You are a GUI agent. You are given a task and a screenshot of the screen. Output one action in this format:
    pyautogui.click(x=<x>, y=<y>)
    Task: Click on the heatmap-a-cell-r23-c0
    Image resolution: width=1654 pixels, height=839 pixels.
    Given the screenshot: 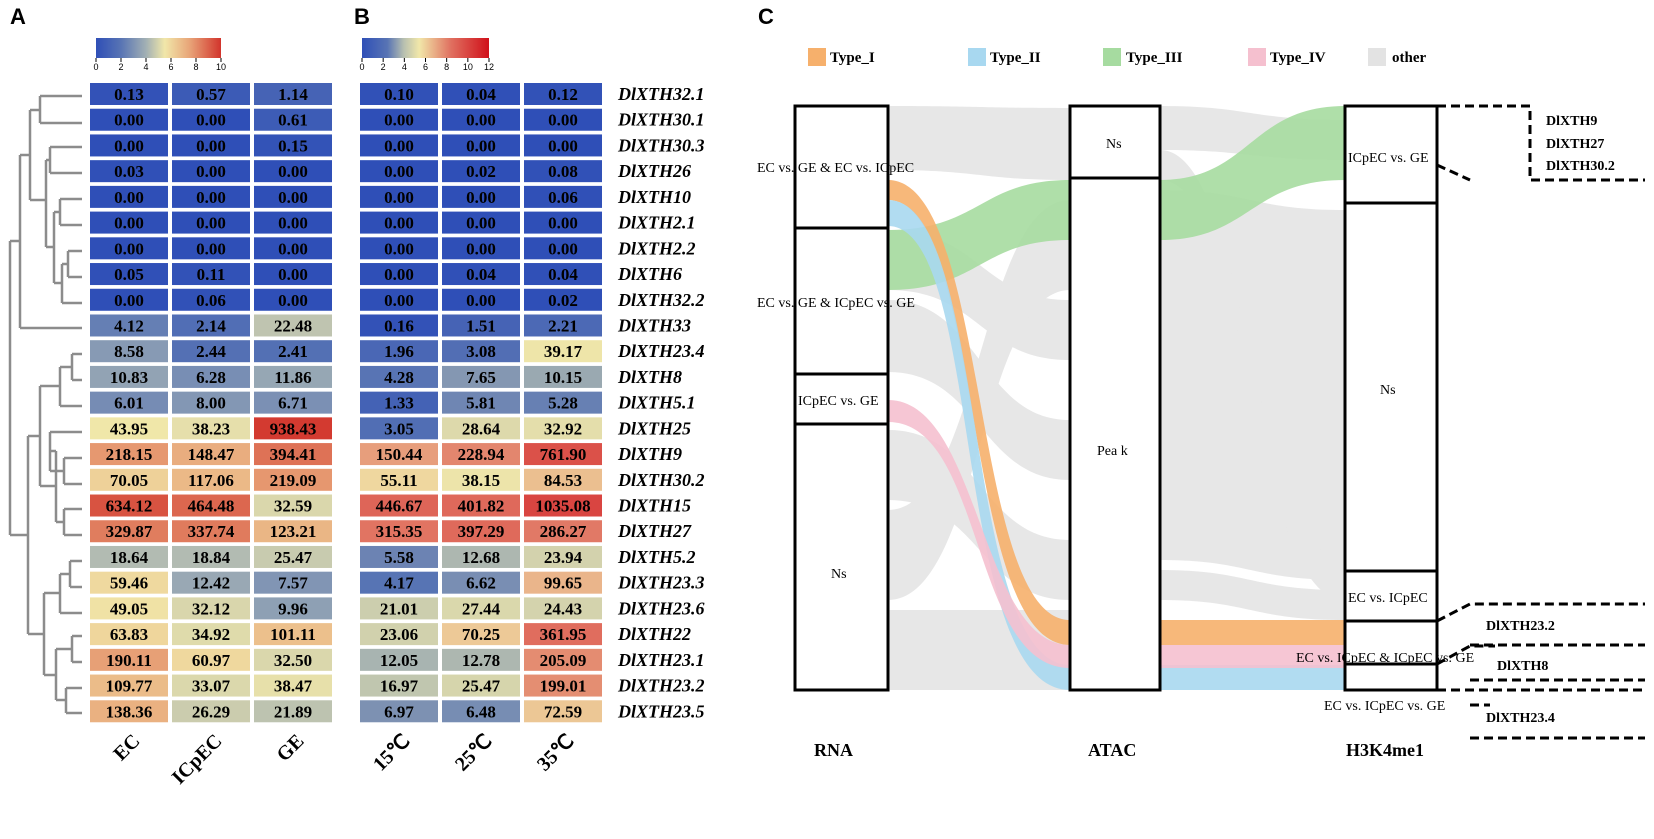 What is the action you would take?
    pyautogui.click(x=129, y=685)
    